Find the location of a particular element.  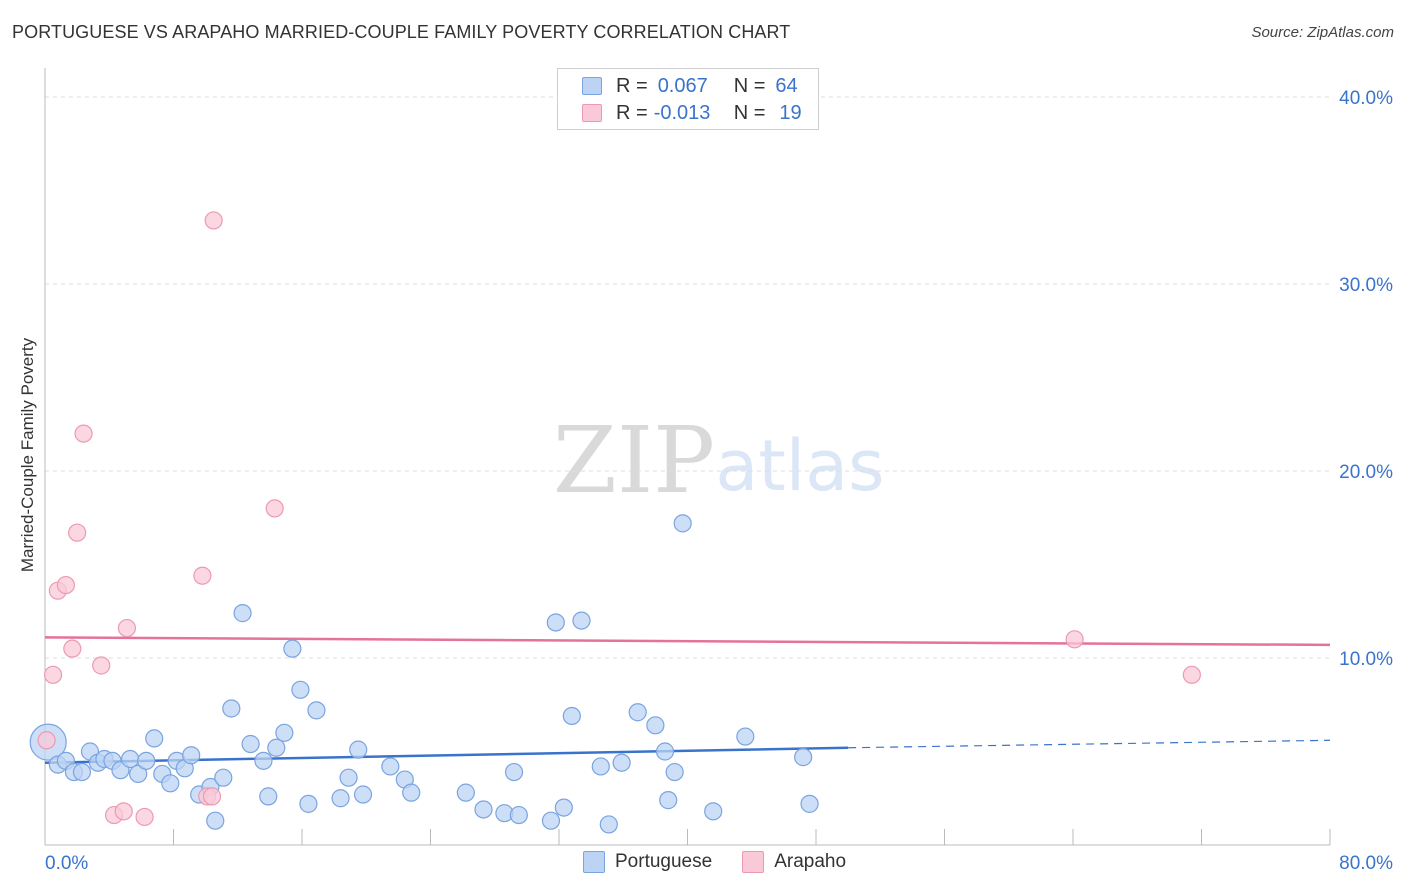

watermark-atlas: atlas is located at coordinates (799, 466).